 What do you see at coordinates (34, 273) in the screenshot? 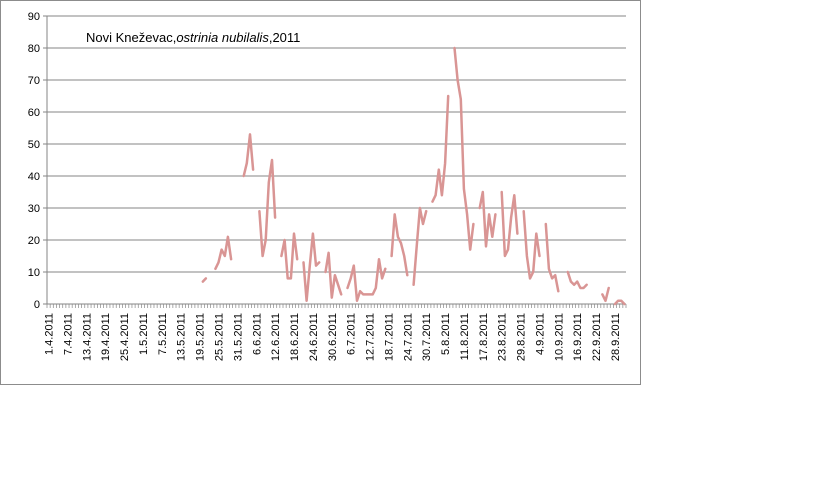
I see `y-tick-label: 10` at bounding box center [34, 273].